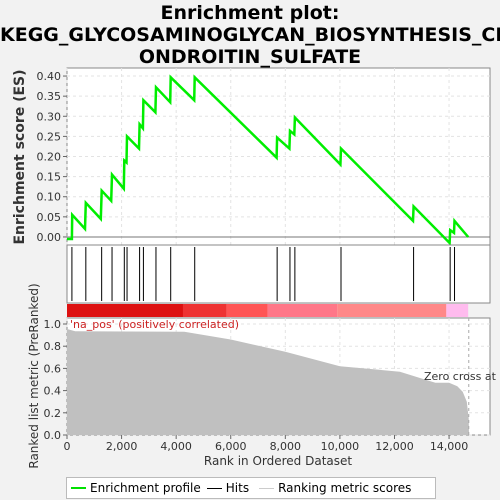 The height and width of the screenshot is (500, 500). Describe the element at coordinates (278, 461) in the screenshot. I see `metric-x-label: Rank in Ordered Dataset` at that location.